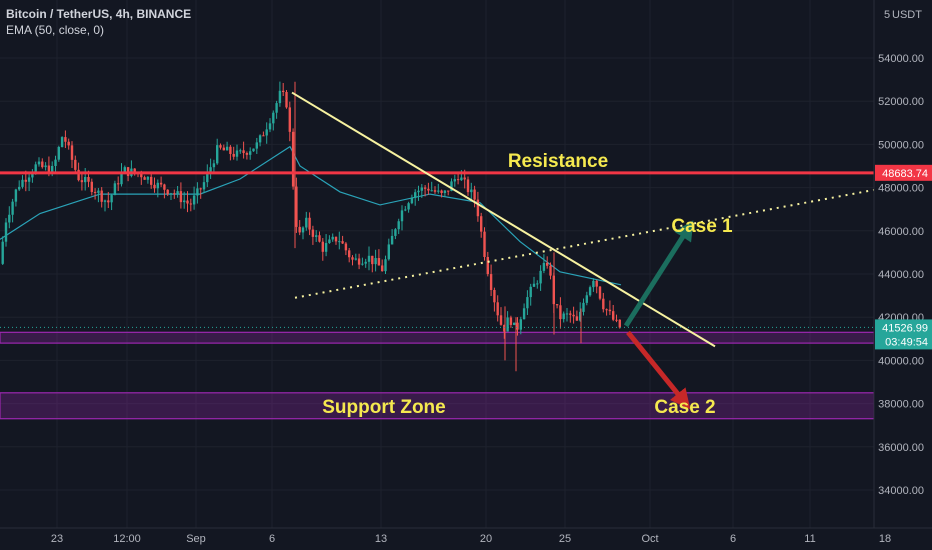 This screenshot has height=550, width=932. I want to click on price-tick-label: 50000.00, so click(901, 145).